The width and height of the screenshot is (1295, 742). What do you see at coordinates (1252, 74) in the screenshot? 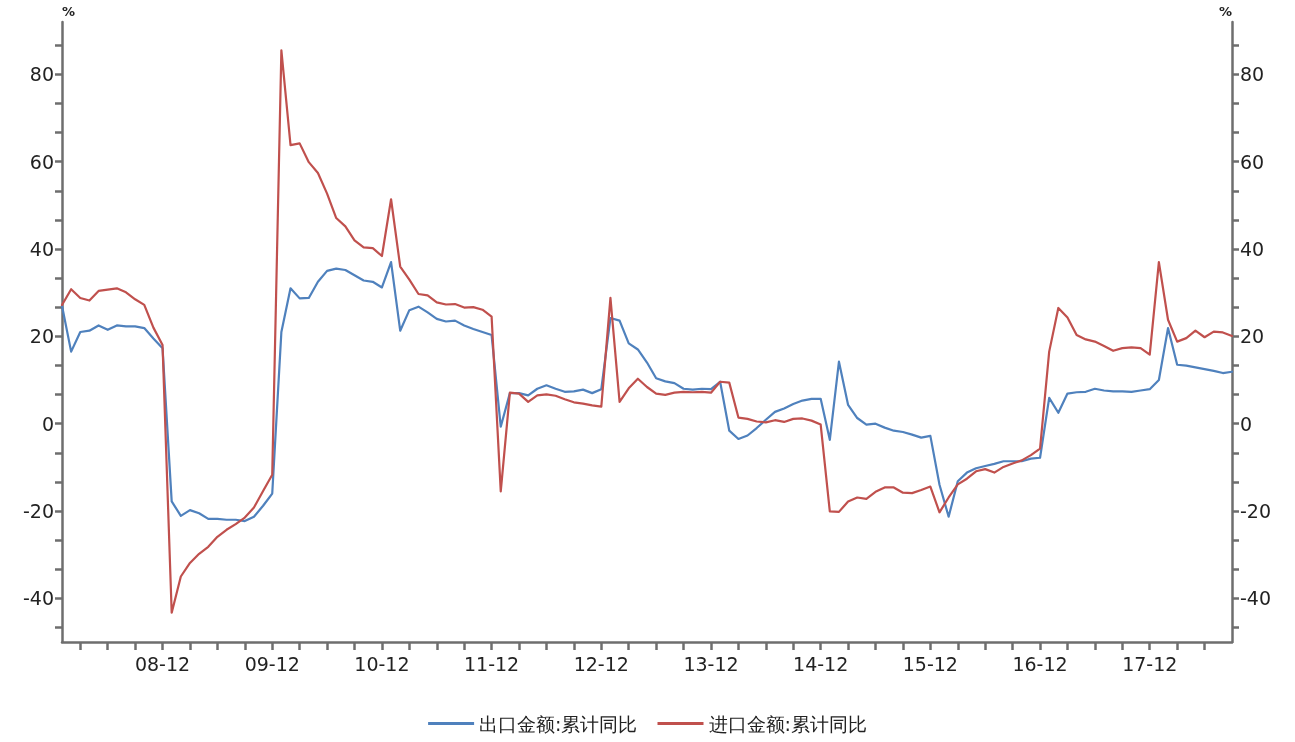
I see `y2-tick-label: 80` at bounding box center [1252, 74].